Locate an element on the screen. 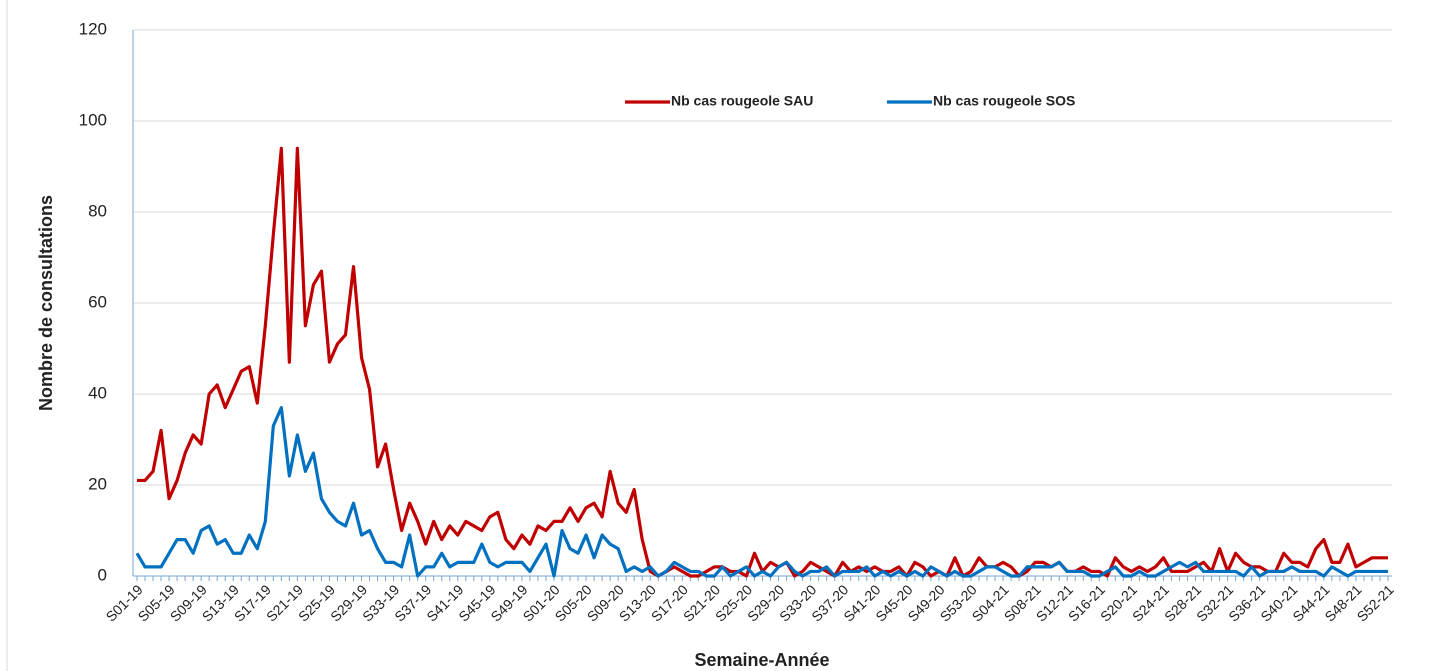 The height and width of the screenshot is (671, 1437). x-axis-title: Semaine-Année is located at coordinates (761, 660).